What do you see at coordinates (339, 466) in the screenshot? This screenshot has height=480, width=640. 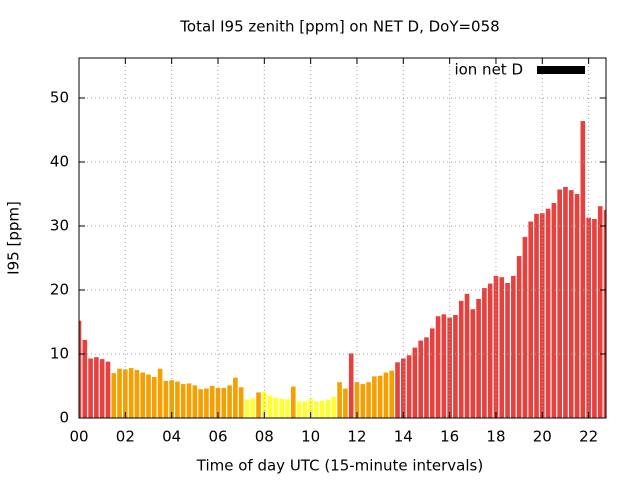 I see `x-axis-label: Time of day UTC (15-minute intervals)` at bounding box center [339, 466].